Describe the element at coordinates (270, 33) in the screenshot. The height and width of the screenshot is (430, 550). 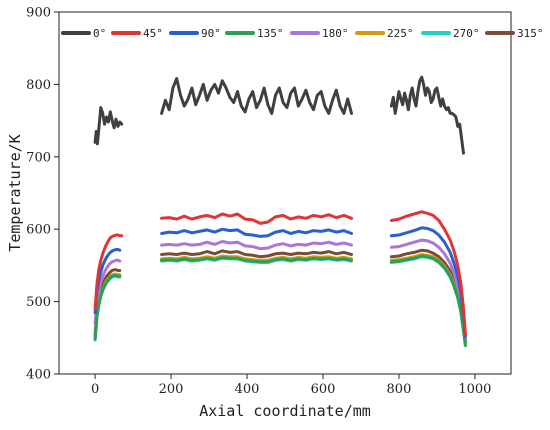
I see `legend-label: 135°` at that location.